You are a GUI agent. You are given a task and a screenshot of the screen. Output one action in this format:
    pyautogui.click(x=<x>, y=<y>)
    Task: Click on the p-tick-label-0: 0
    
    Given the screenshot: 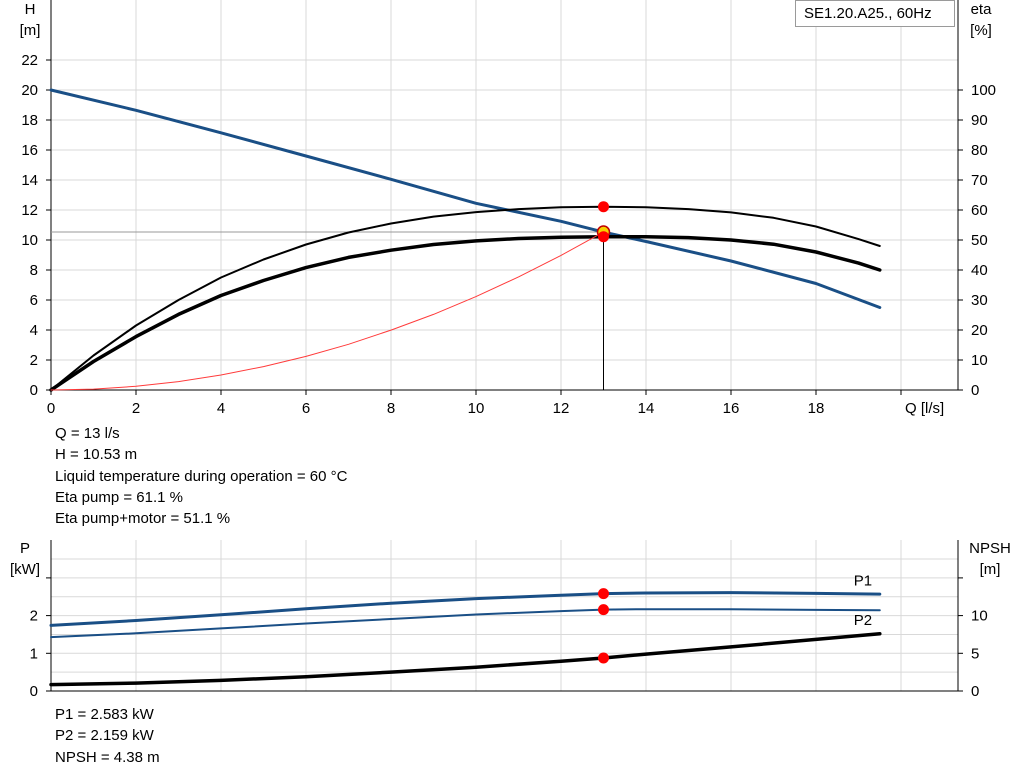 What is the action you would take?
    pyautogui.click(x=34, y=691)
    